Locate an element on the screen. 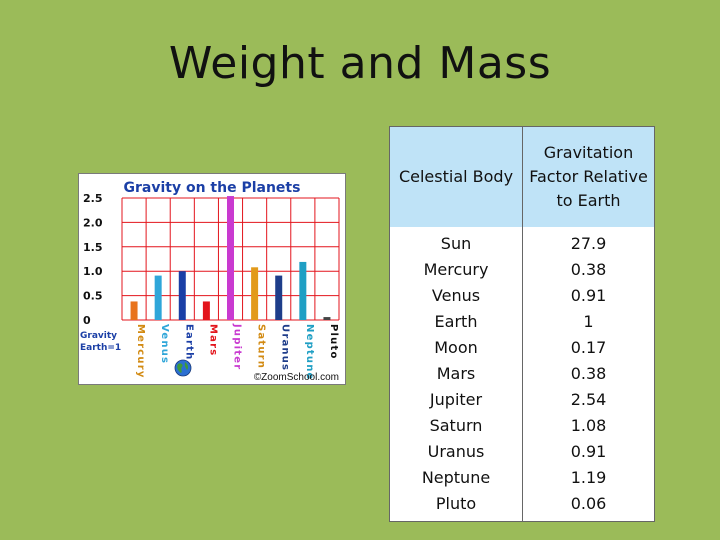 The width and height of the screenshot is (720, 540). slide-title: Weight and Mass is located at coordinates (360, 63).